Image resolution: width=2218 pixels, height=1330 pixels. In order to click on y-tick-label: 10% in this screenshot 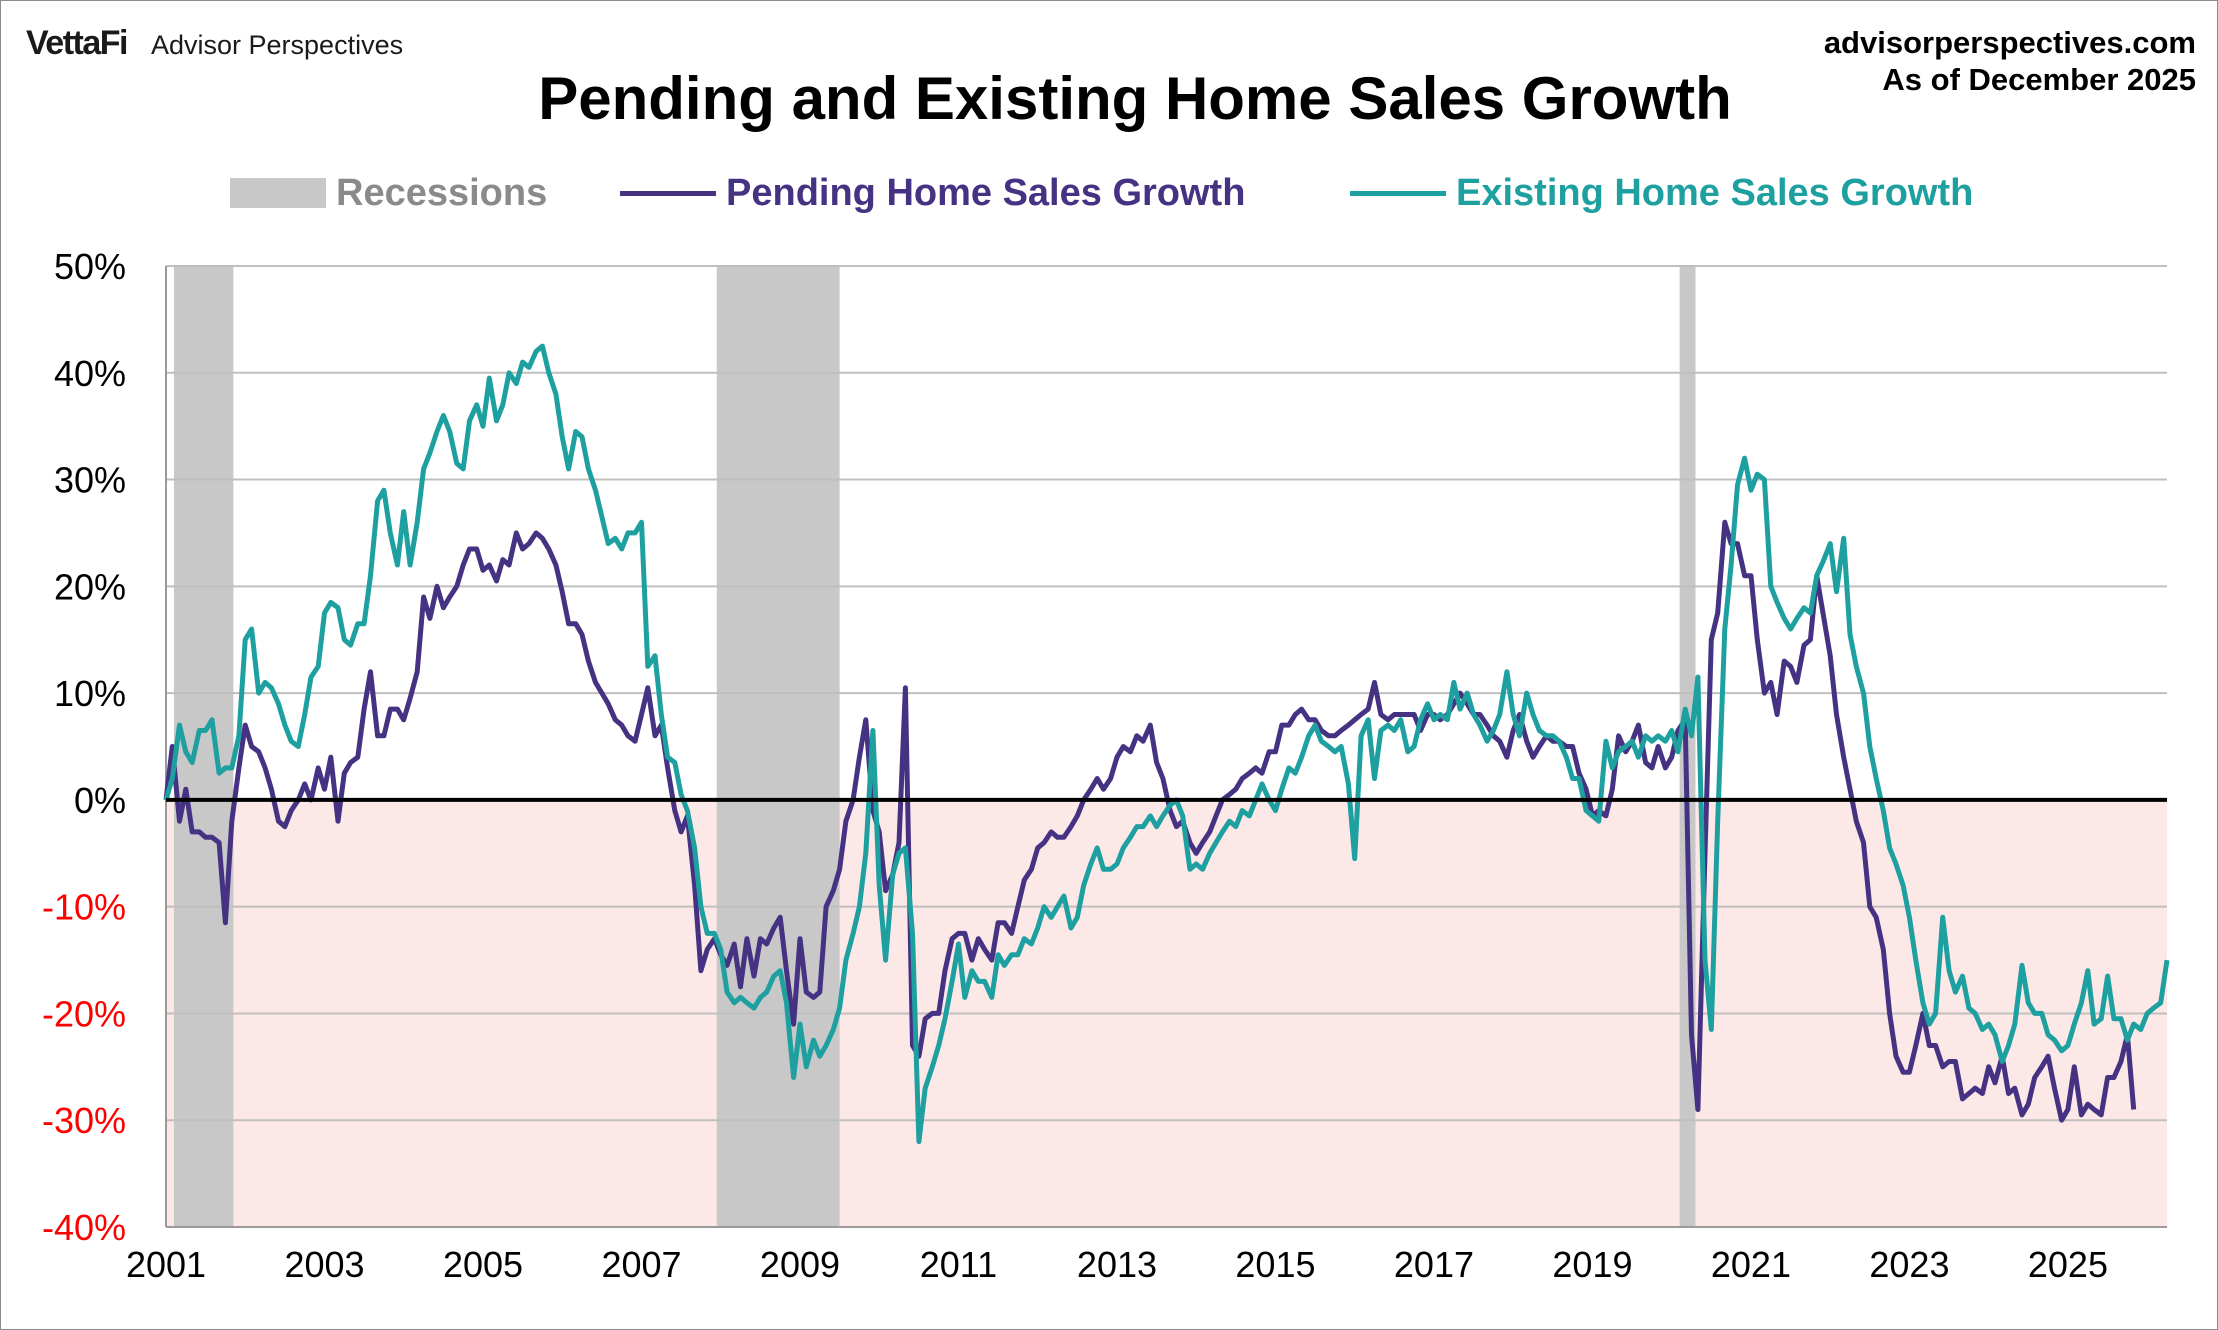, I will do `click(90, 693)`.